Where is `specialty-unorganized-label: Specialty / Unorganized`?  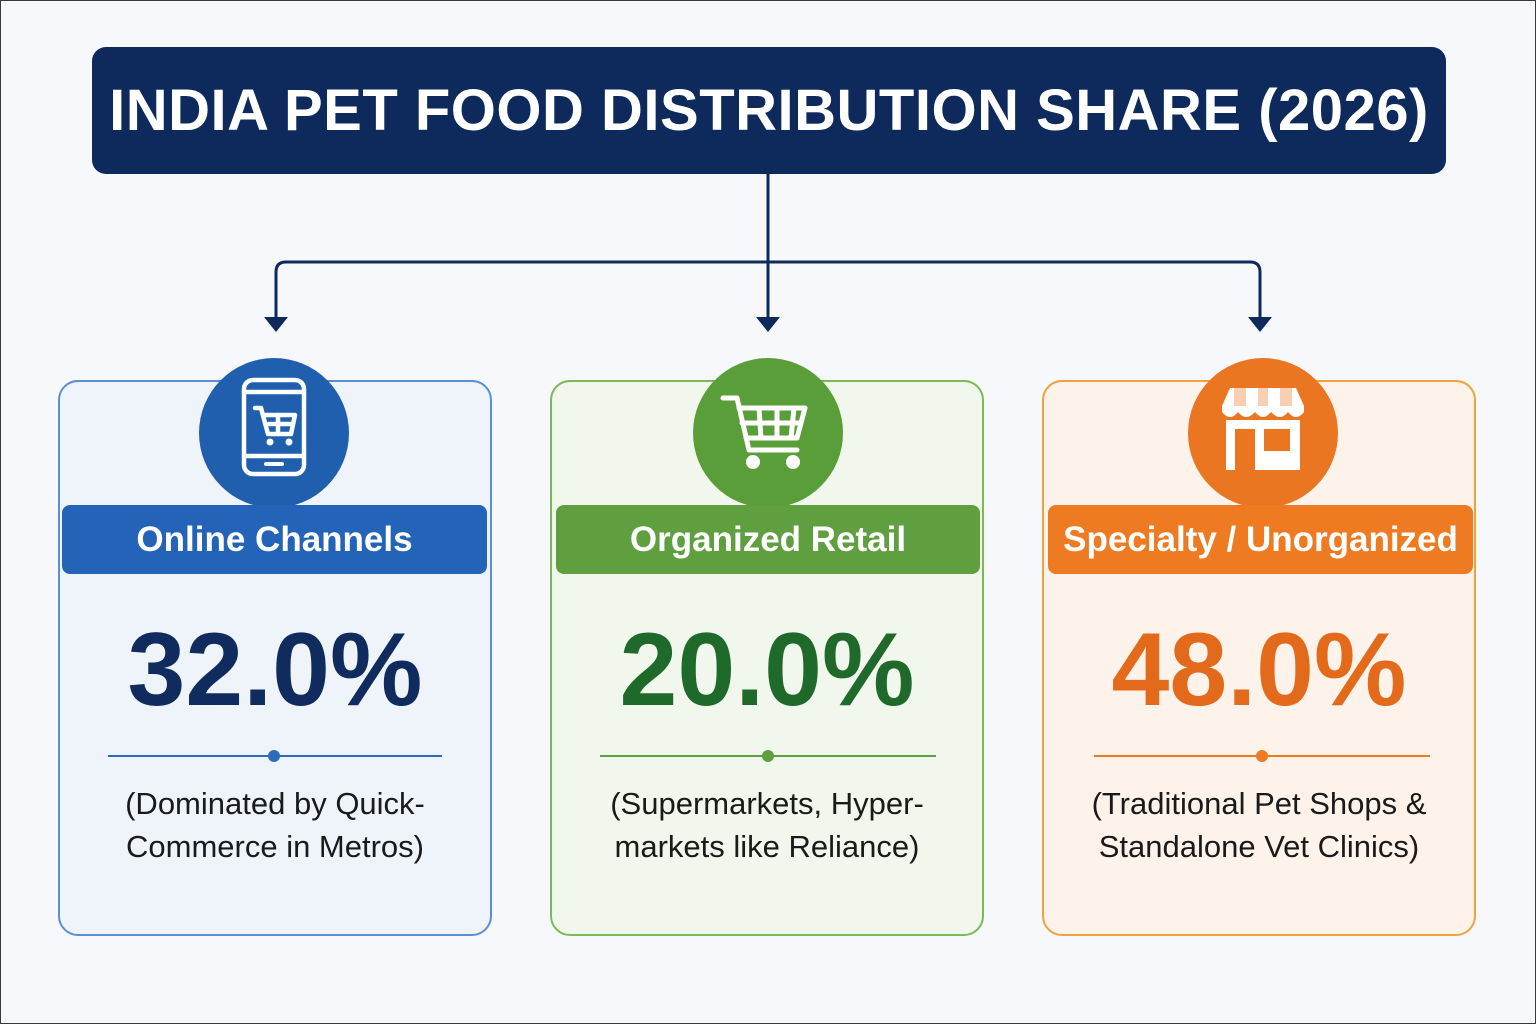
specialty-unorganized-label: Specialty / Unorganized is located at coordinates (1260, 539).